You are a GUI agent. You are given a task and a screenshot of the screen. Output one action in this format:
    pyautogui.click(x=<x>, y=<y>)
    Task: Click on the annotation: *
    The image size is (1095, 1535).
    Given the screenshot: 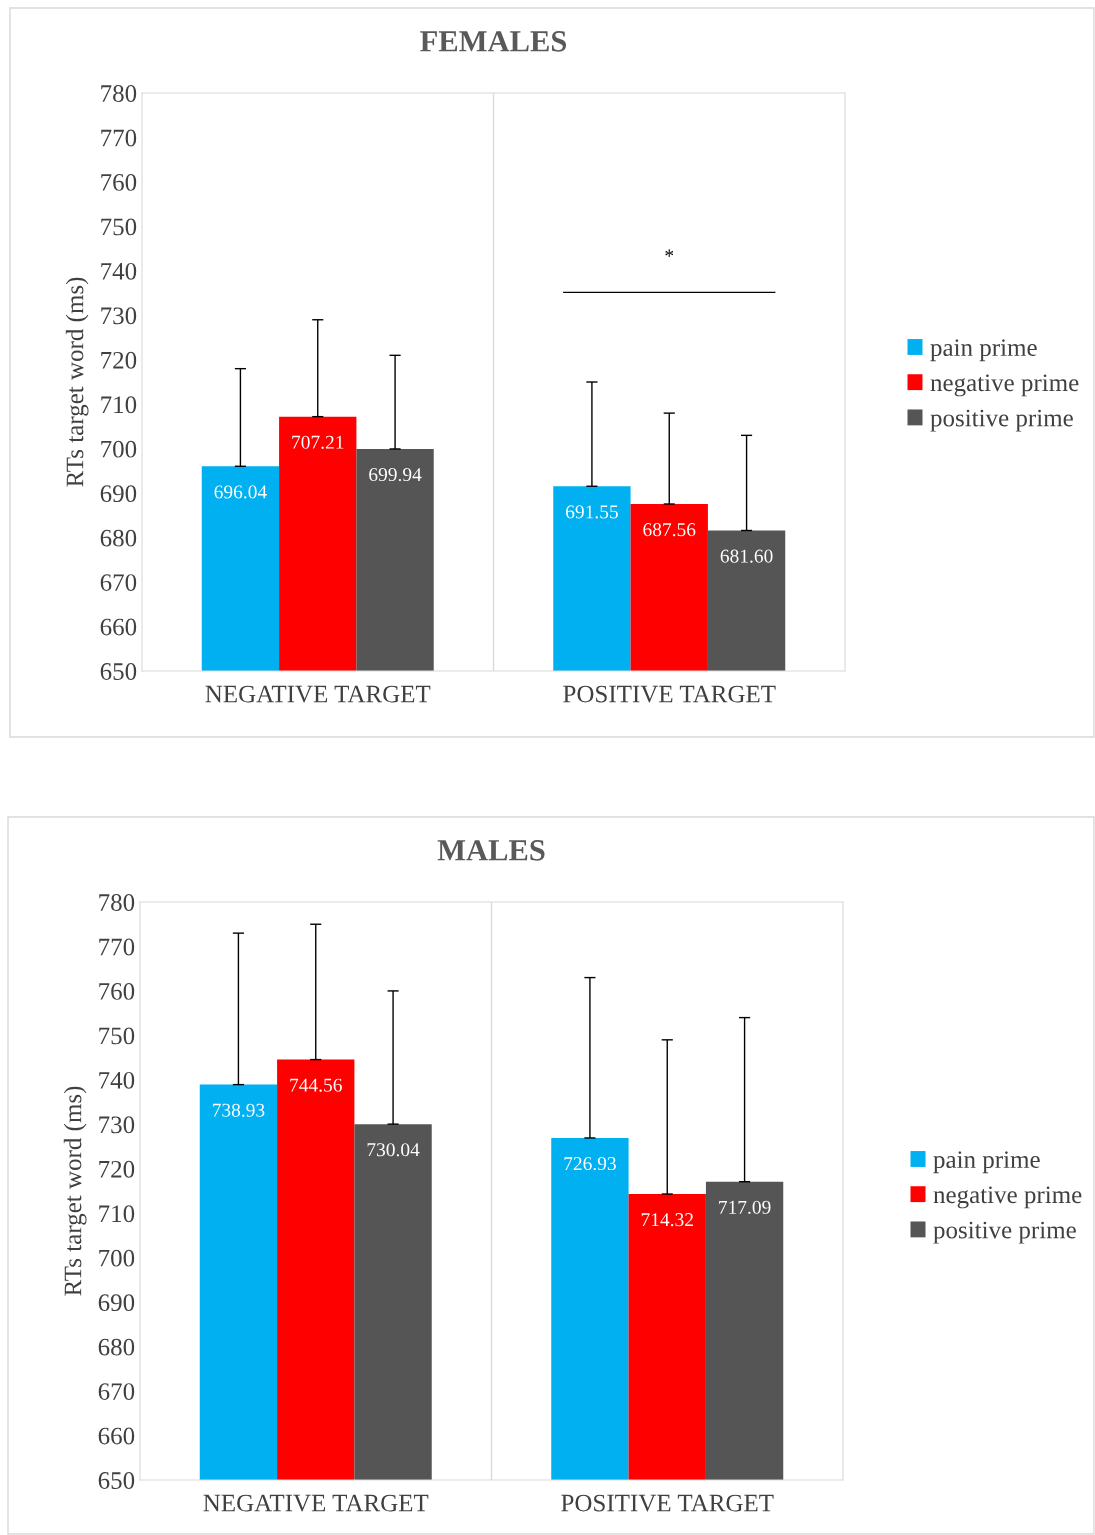 What is the action you would take?
    pyautogui.click(x=669, y=253)
    